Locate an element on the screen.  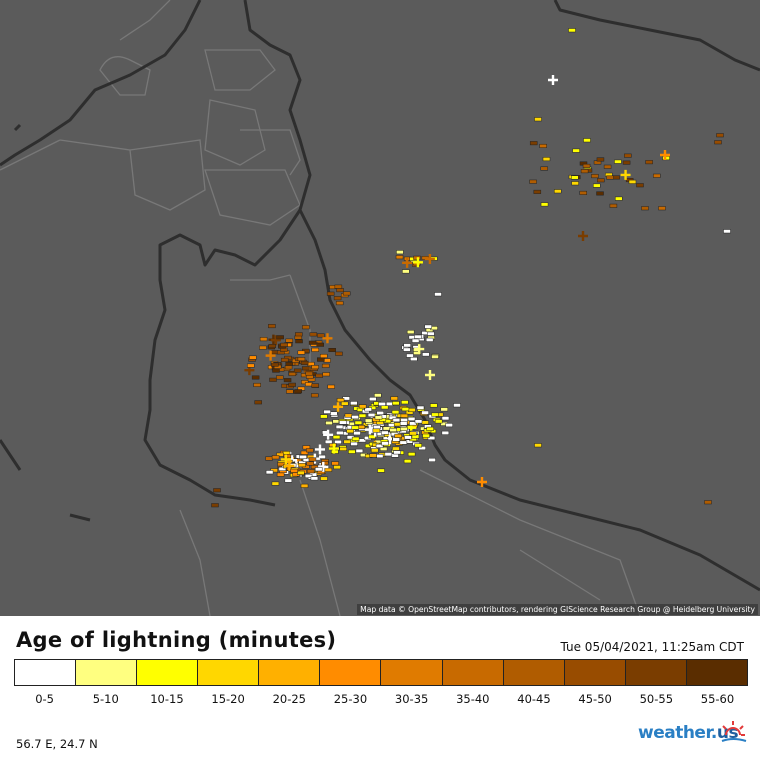
age-label-40-45: 40-45 is located at coordinates (534, 699).